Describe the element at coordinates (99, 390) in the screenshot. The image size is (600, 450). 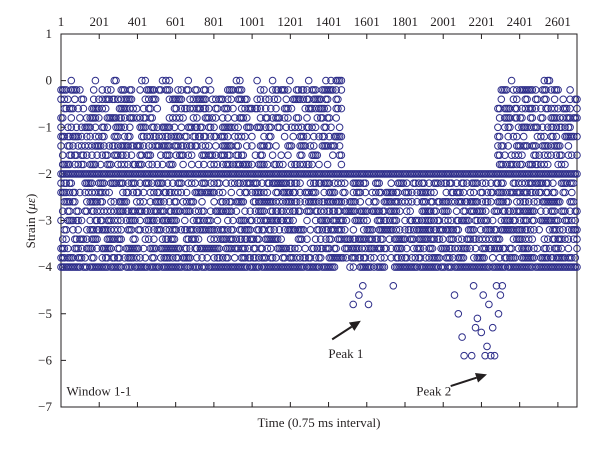
I see `annotation-label: Window 1-1` at that location.